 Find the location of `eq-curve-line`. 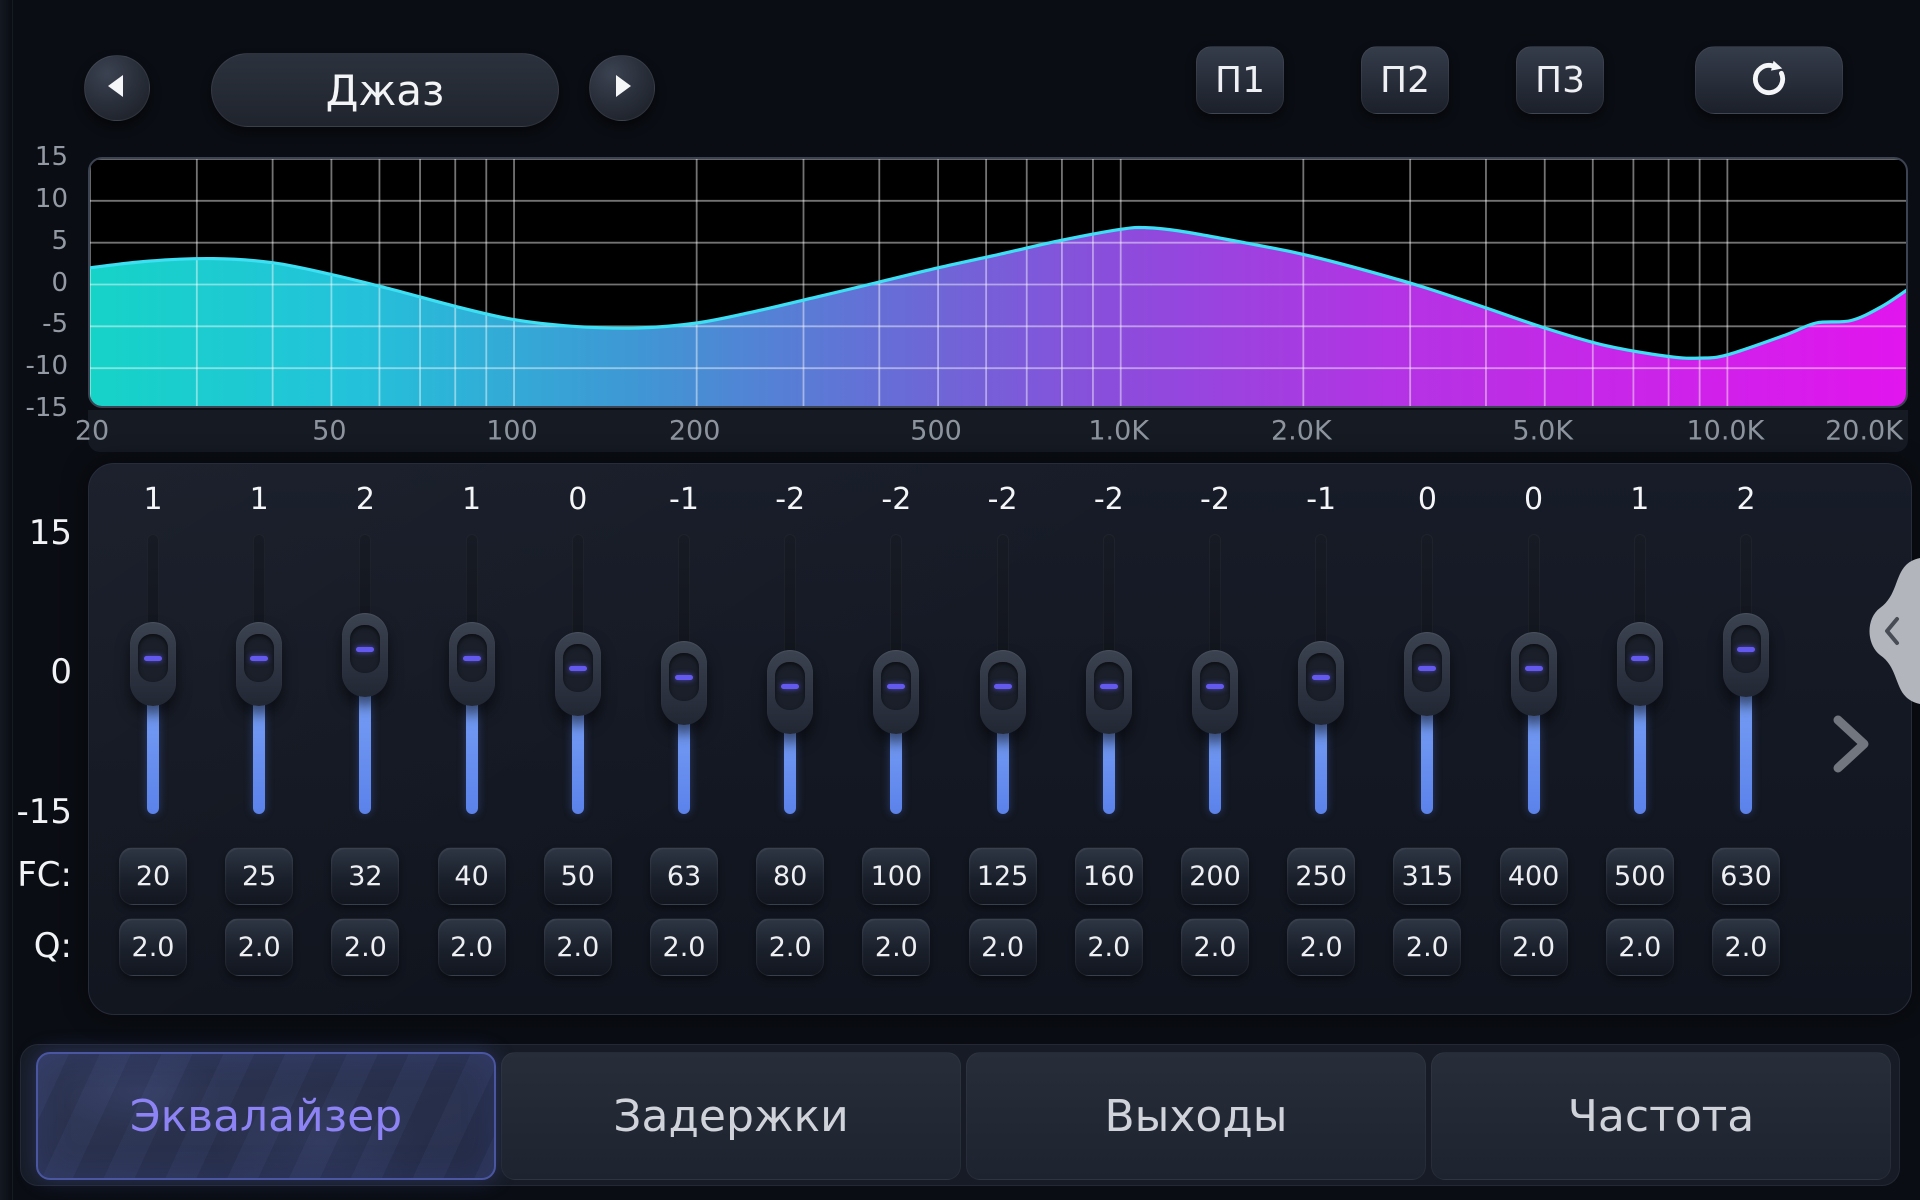

eq-curve-line is located at coordinates (998, 292).